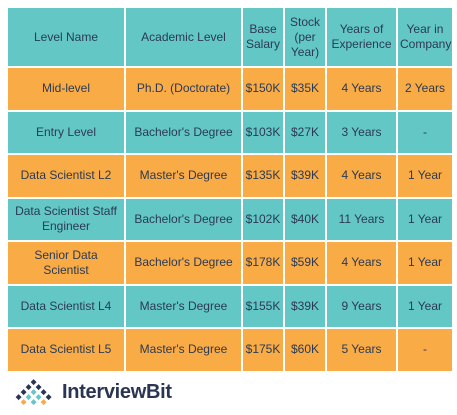  What do you see at coordinates (425, 37) in the screenshot?
I see `header-year-in-company: Year in Company` at bounding box center [425, 37].